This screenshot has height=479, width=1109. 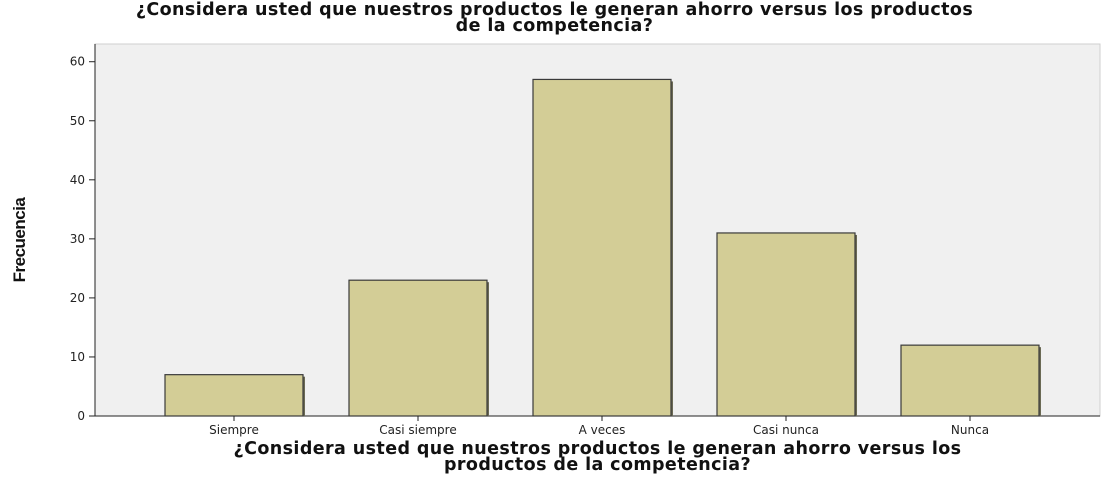 I want to click on x-tick-label: A veces, so click(x=602, y=430).